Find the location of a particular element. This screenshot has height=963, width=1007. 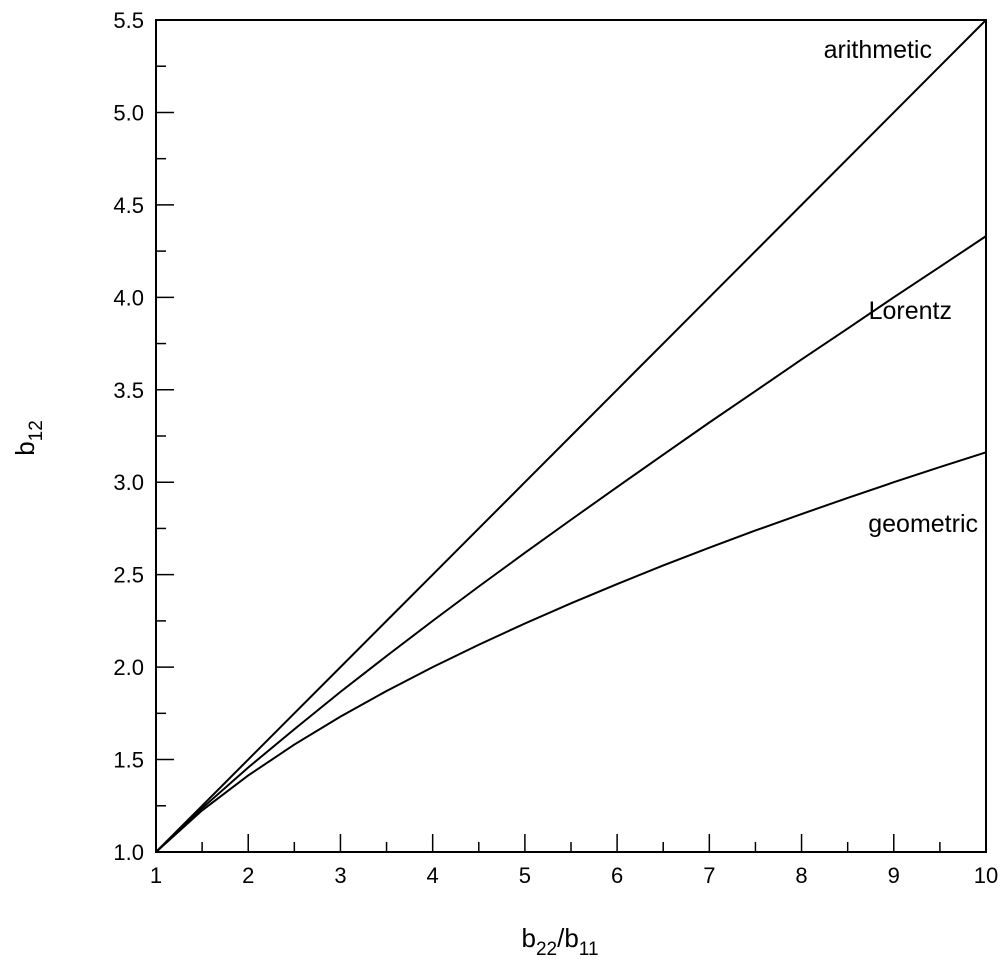

x-tick-label: 10 is located at coordinates (986, 875).